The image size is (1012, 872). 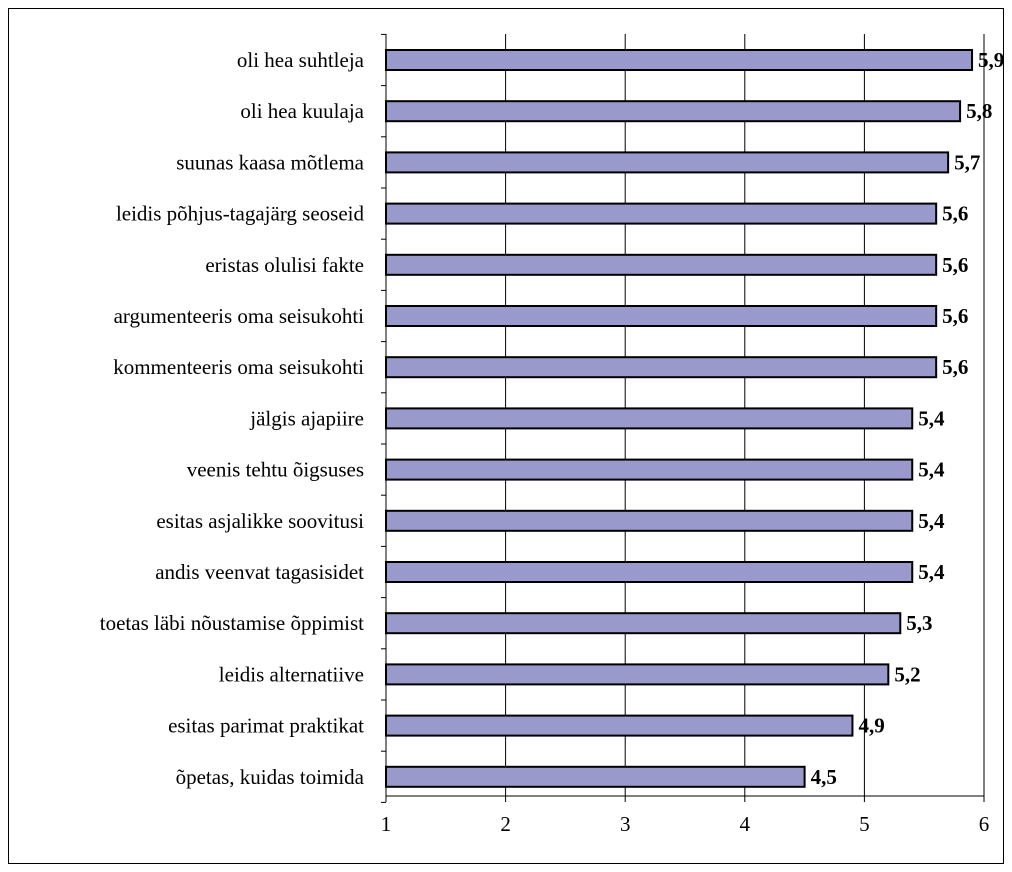 What do you see at coordinates (871, 726) in the screenshot?
I see `value-label: 4,9` at bounding box center [871, 726].